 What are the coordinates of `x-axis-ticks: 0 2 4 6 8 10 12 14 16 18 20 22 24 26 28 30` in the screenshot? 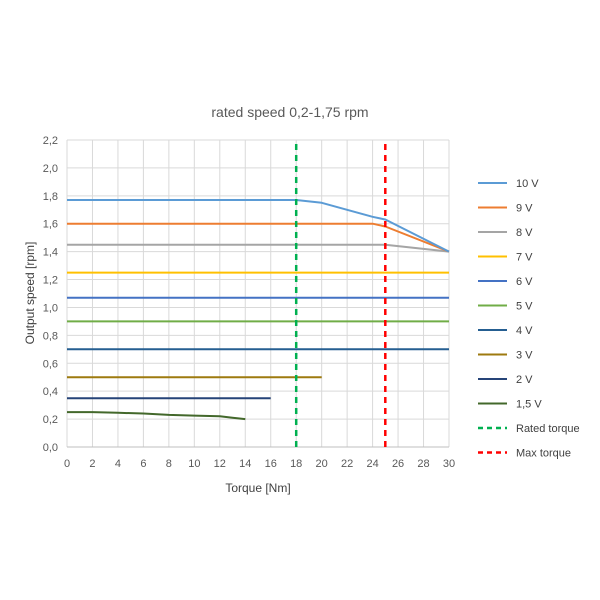 It's located at (259, 464).